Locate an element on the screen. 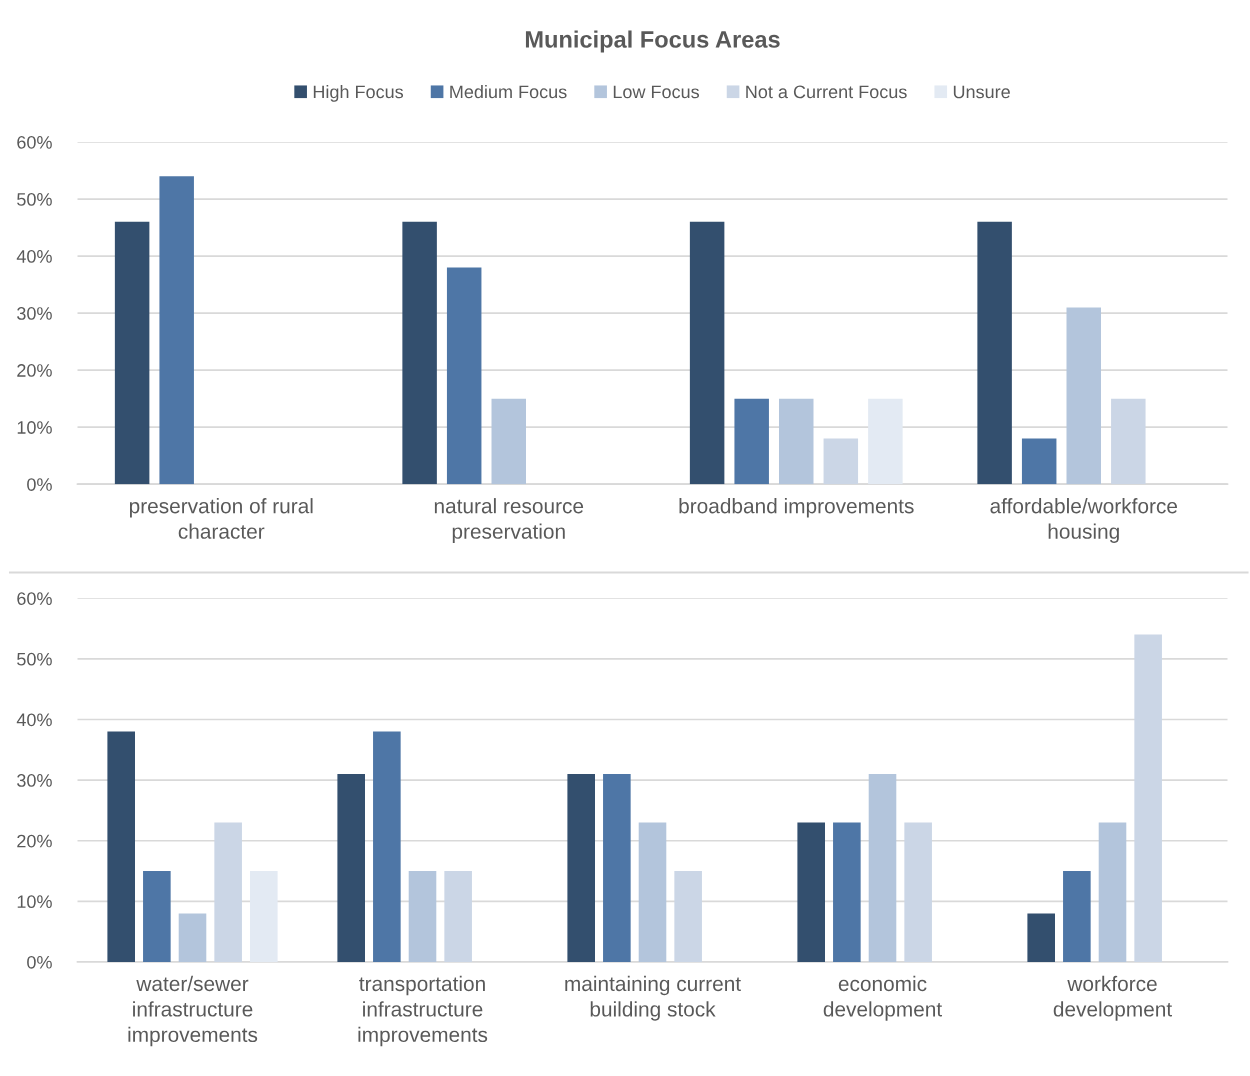  legend-label: Unsure is located at coordinates (981, 92).